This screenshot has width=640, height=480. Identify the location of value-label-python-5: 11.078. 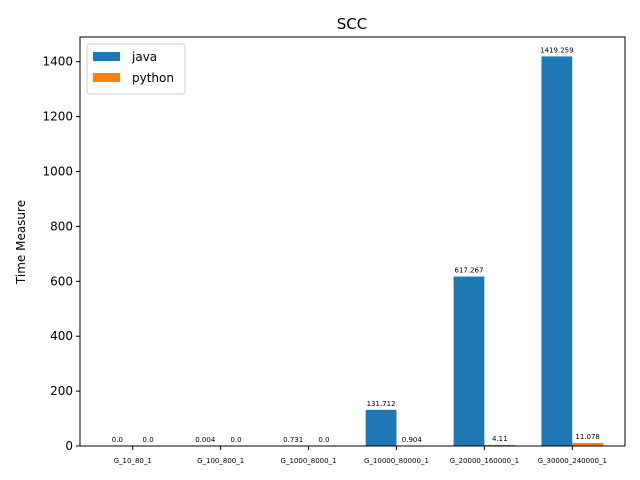
(587, 437).